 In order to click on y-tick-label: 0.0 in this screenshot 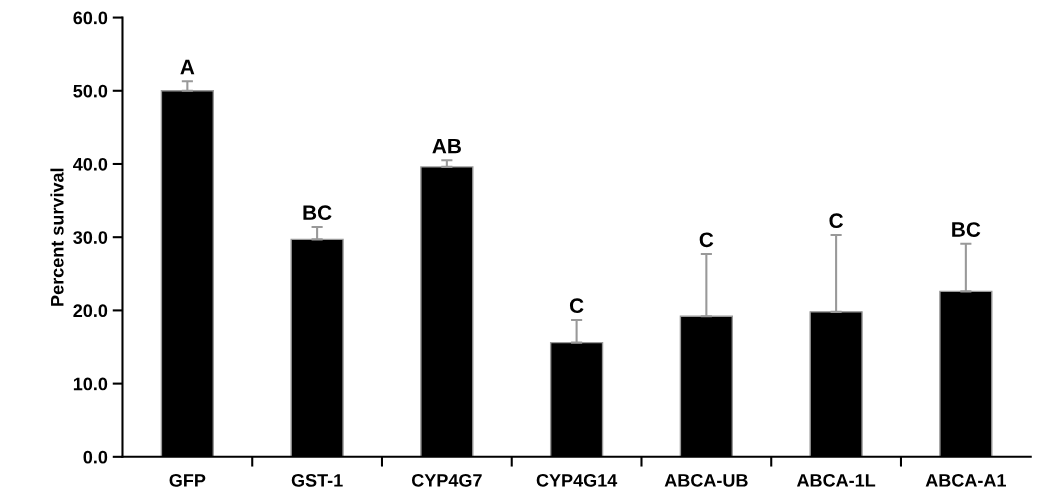, I will do `click(95, 457)`.